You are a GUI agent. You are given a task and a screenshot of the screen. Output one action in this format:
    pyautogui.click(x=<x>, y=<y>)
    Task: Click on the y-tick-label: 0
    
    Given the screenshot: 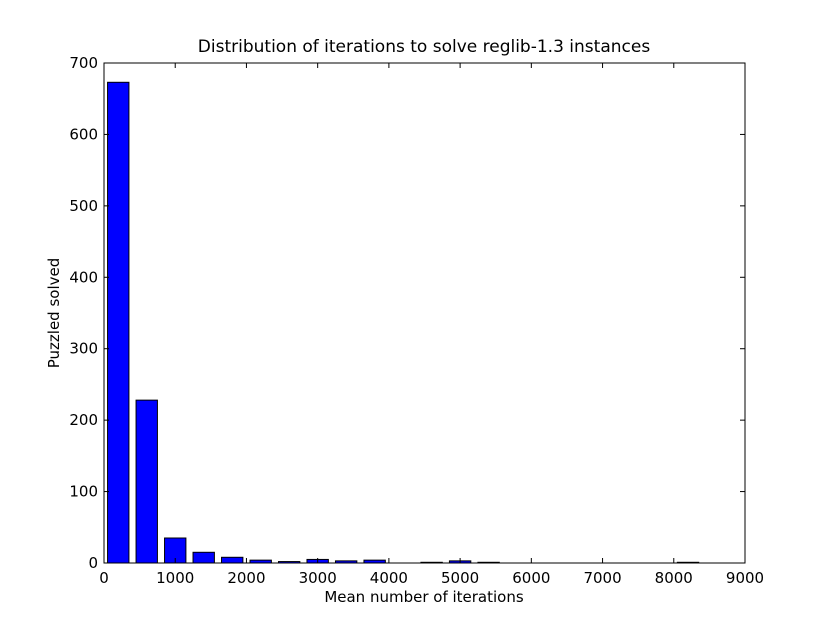 What is the action you would take?
    pyautogui.click(x=93, y=563)
    